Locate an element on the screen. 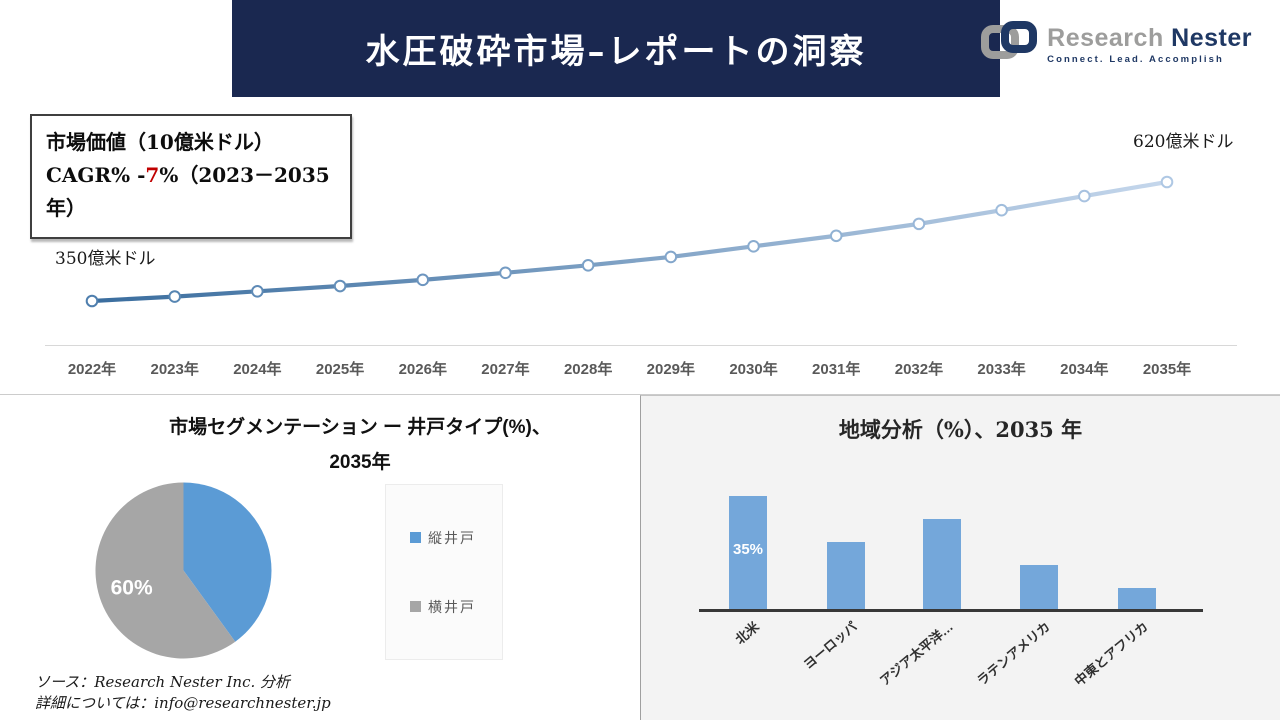 This screenshot has height=721, width=1280. well-type-pie-chart: 60% is located at coordinates (183, 570).